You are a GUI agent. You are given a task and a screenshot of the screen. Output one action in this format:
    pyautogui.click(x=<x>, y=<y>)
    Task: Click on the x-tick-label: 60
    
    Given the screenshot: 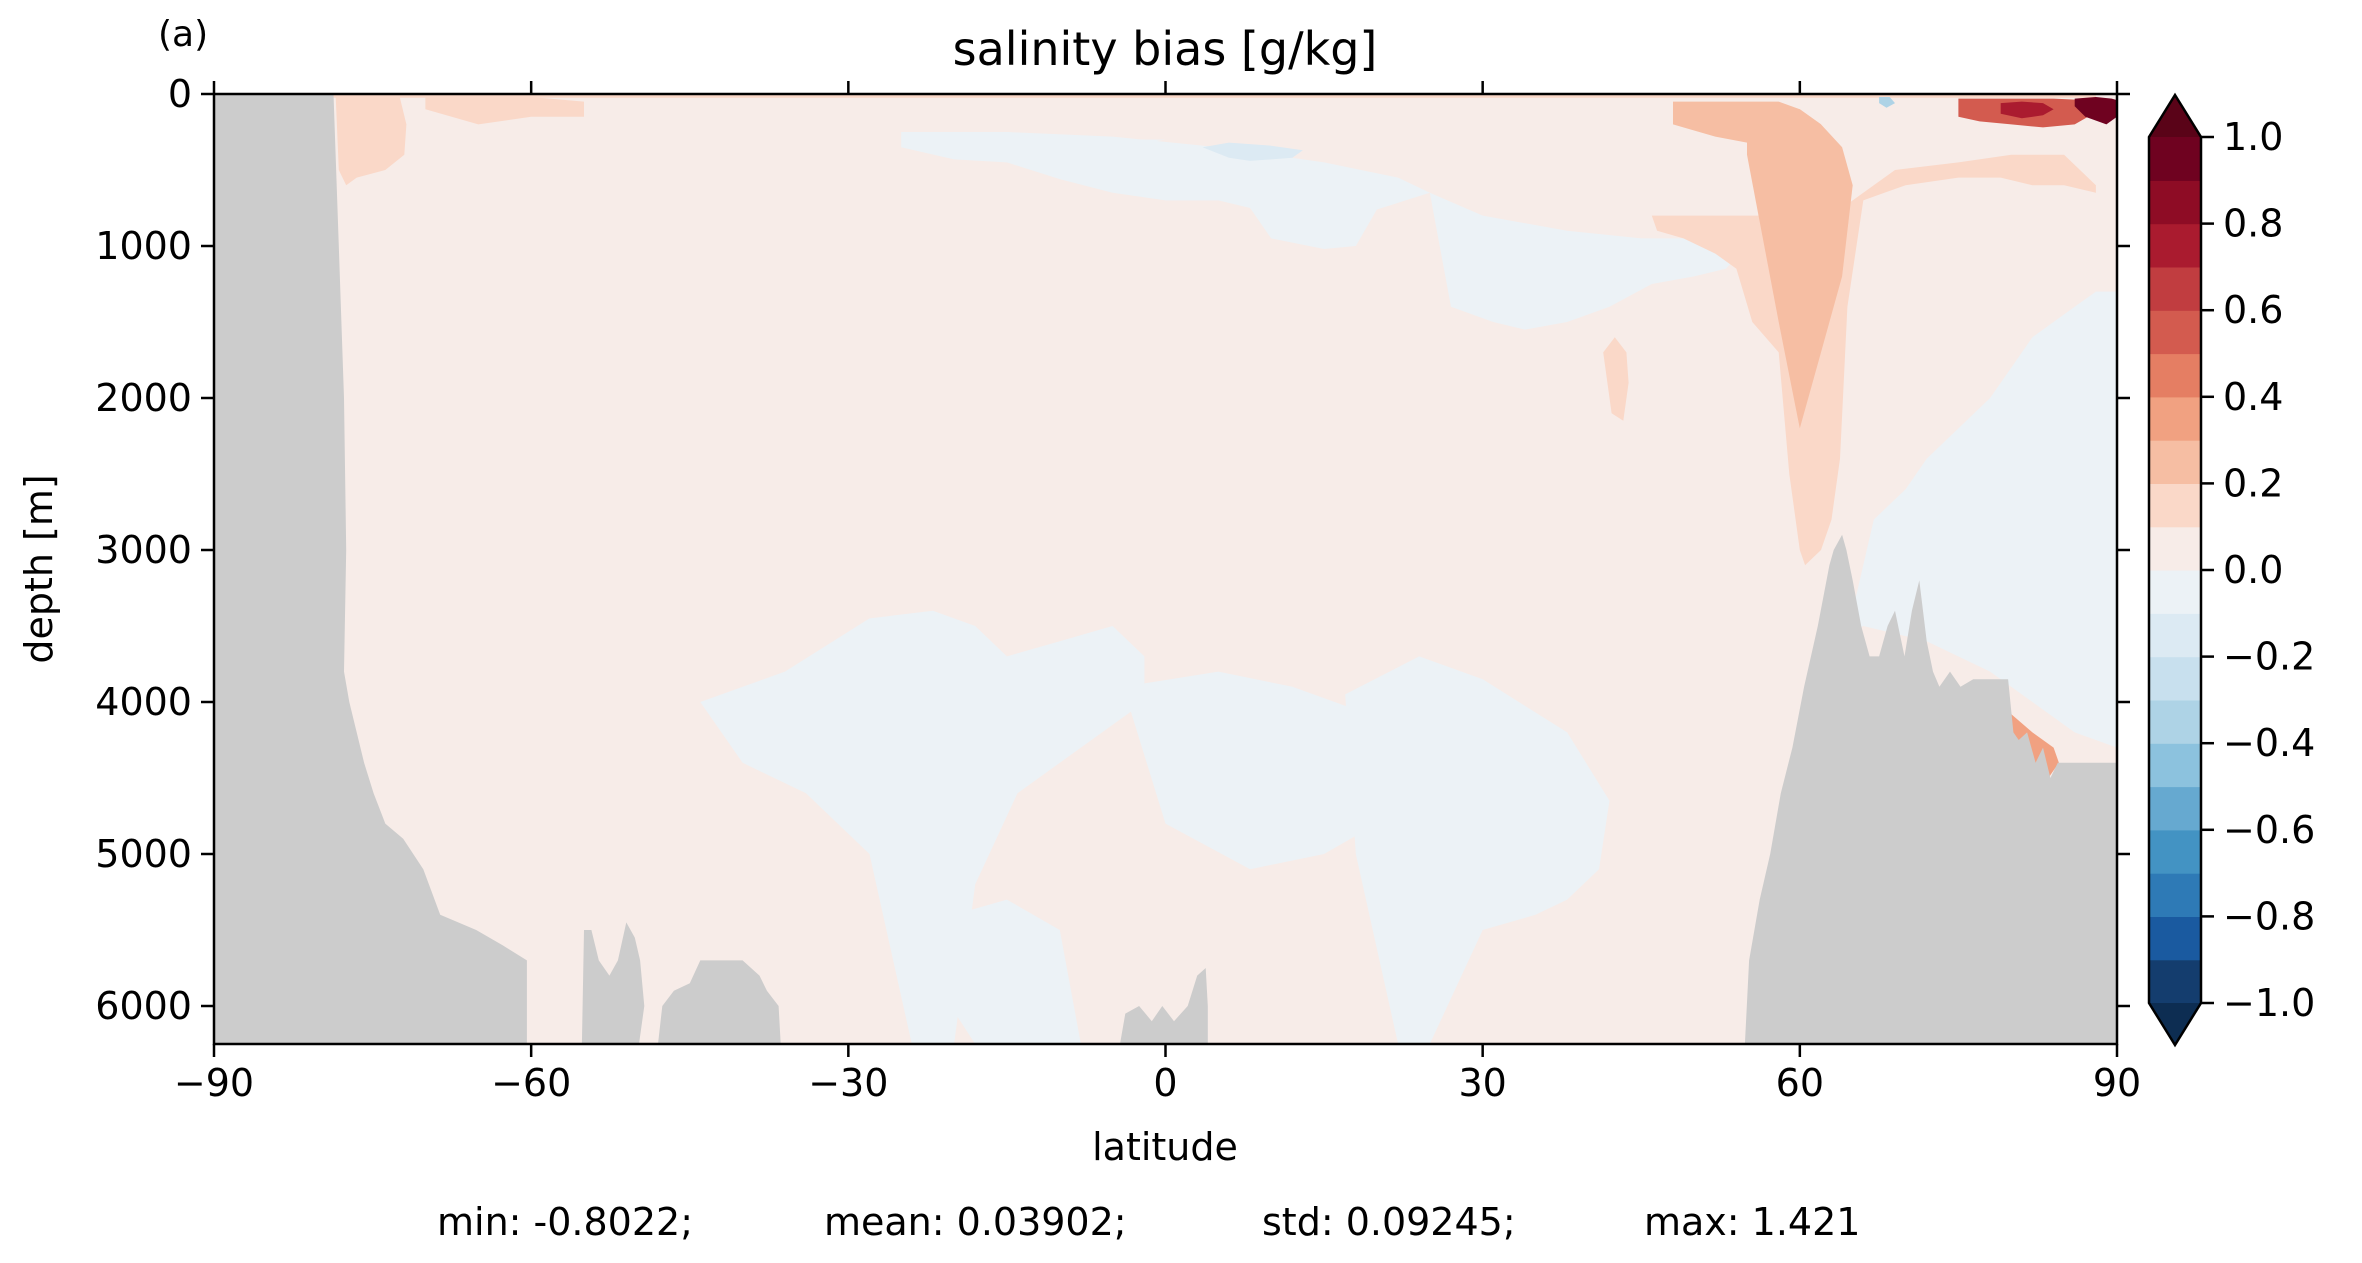 What is the action you would take?
    pyautogui.click(x=1800, y=1083)
    